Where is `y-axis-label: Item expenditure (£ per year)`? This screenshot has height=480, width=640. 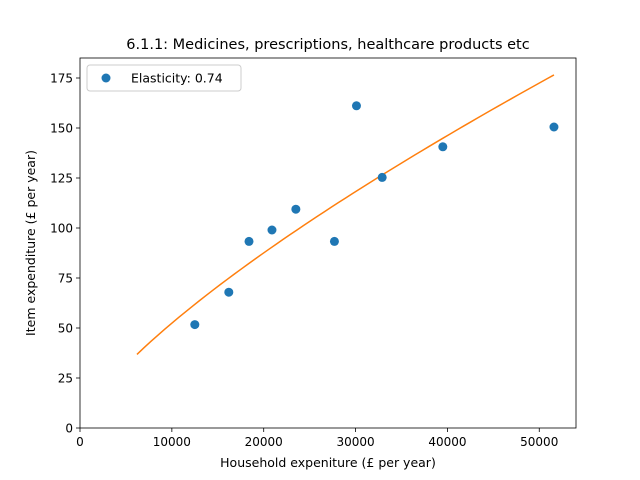
y-axis-label: Item expenditure (£ per year) is located at coordinates (30, 243).